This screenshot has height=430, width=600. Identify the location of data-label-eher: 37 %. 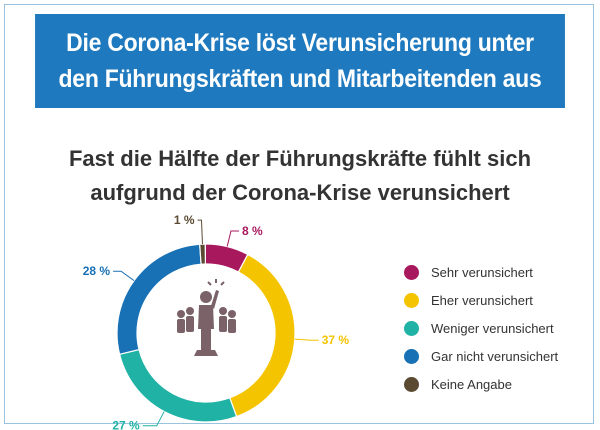
(336, 340).